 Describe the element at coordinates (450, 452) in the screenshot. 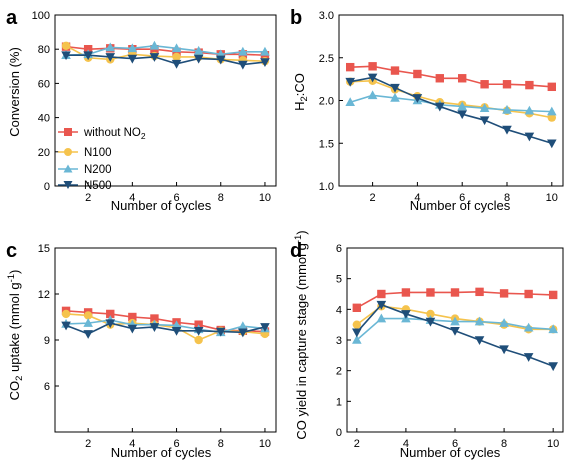

I see `panel-d-xlabel: Number of cycles` at that location.